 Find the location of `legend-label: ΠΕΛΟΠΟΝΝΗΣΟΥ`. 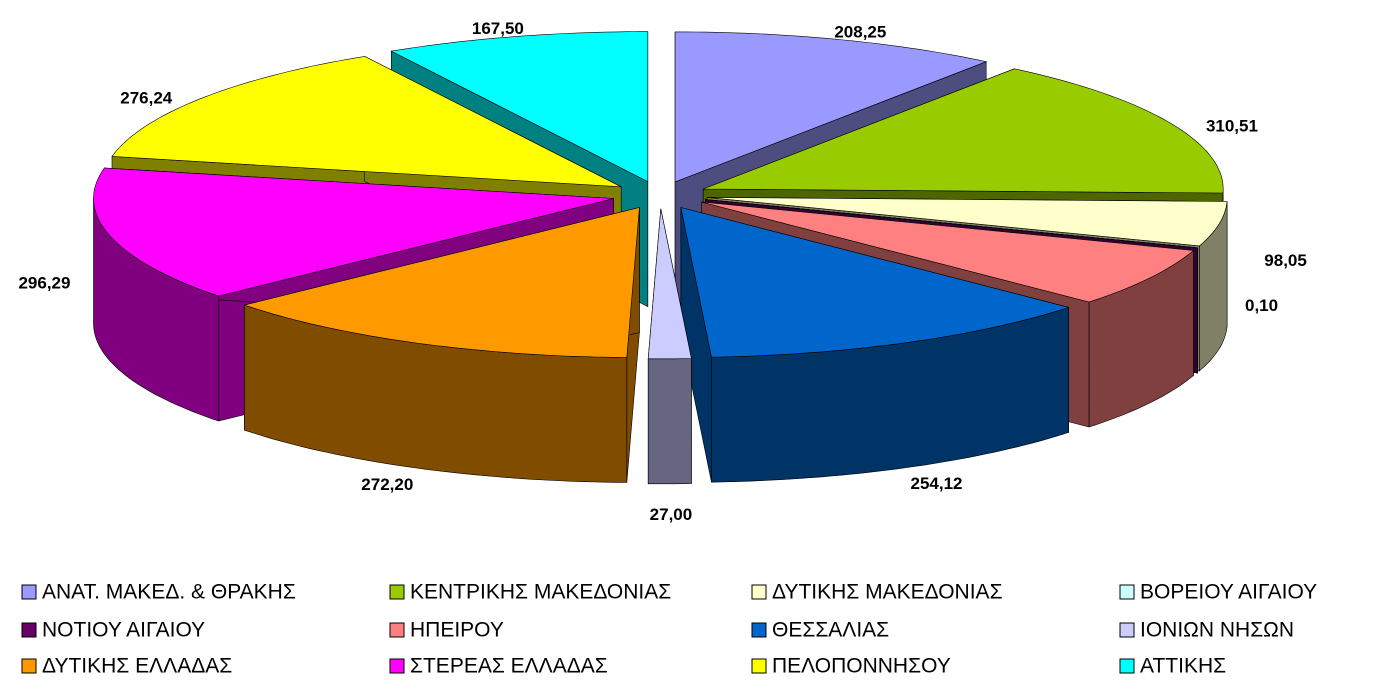

legend-label: ΠΕΛΟΠΟΝΝΗΣΟΥ is located at coordinates (861, 666).